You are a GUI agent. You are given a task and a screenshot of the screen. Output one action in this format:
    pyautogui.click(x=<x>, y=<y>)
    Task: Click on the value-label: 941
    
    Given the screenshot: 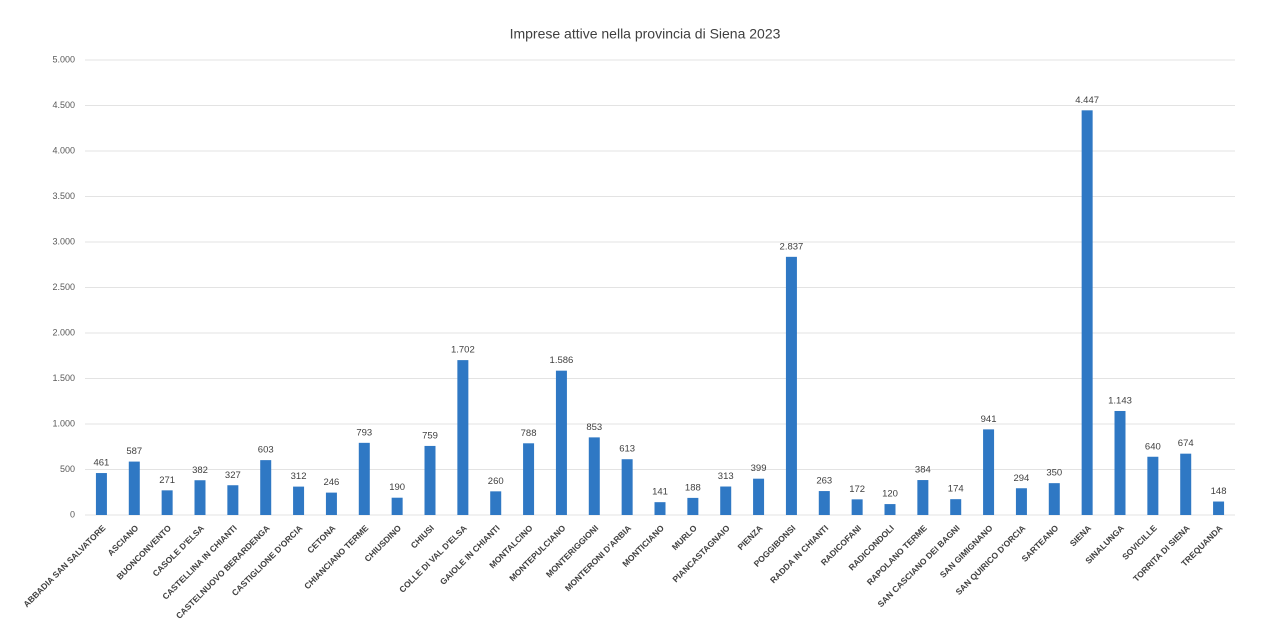 What is the action you would take?
    pyautogui.click(x=989, y=419)
    